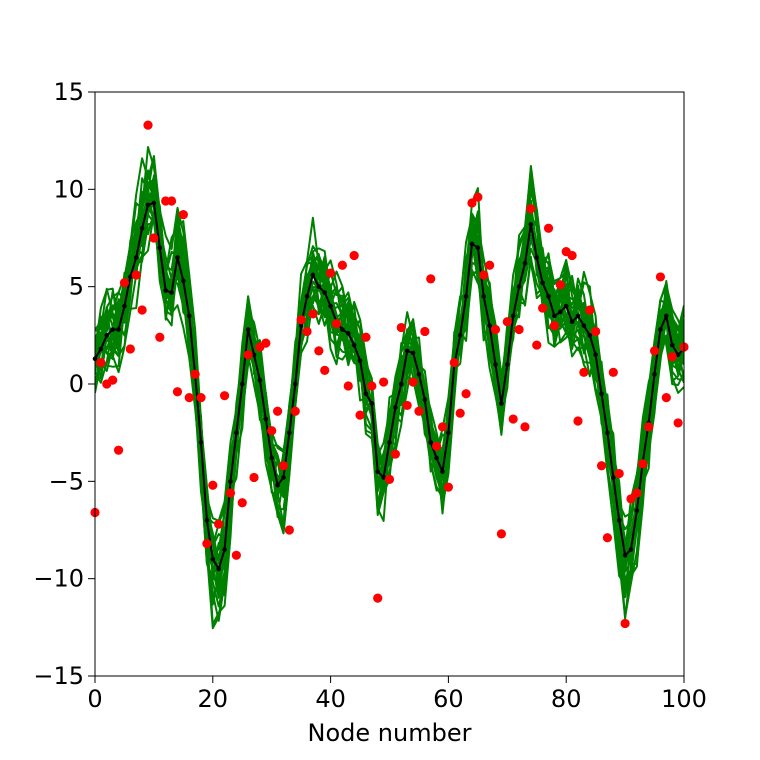 The width and height of the screenshot is (760, 760). What do you see at coordinates (330, 699) in the screenshot?
I see `x-tick-label: 40` at bounding box center [330, 699].